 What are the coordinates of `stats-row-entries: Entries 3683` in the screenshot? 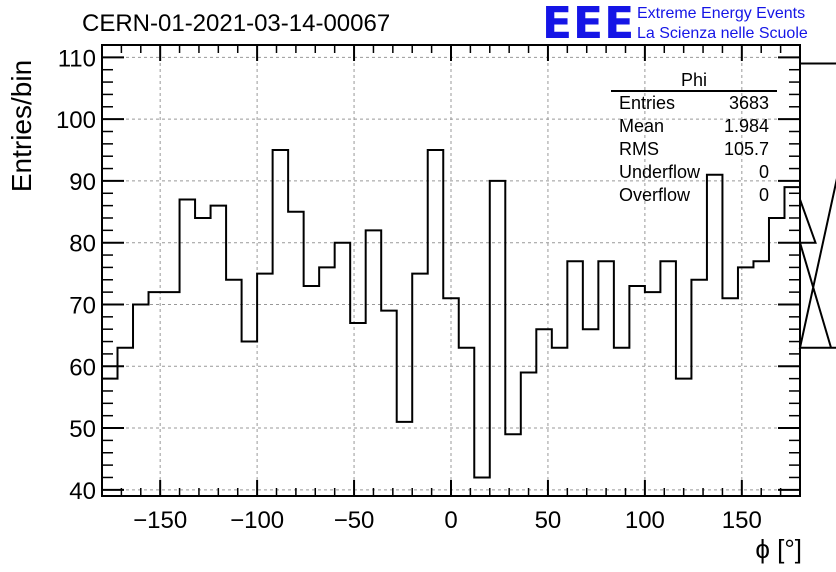 It's located at (694, 103).